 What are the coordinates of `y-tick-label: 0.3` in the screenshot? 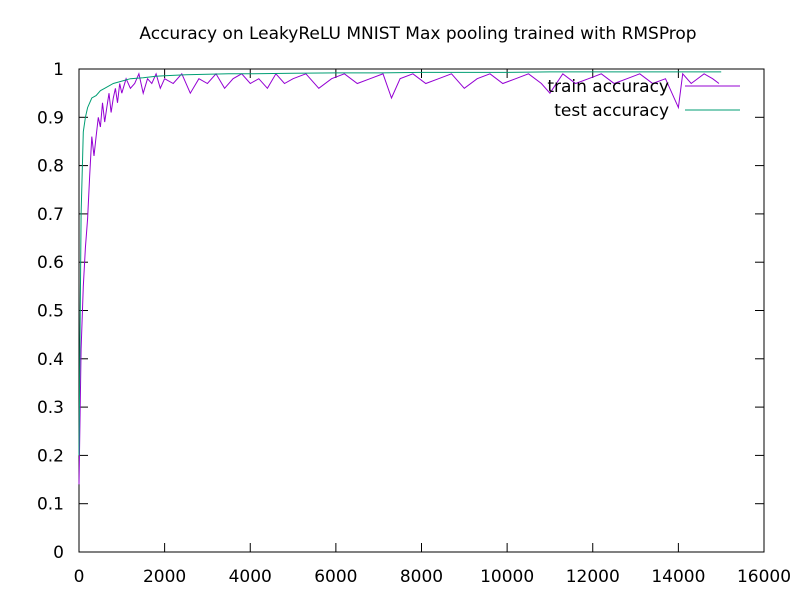 It's located at (50, 408).